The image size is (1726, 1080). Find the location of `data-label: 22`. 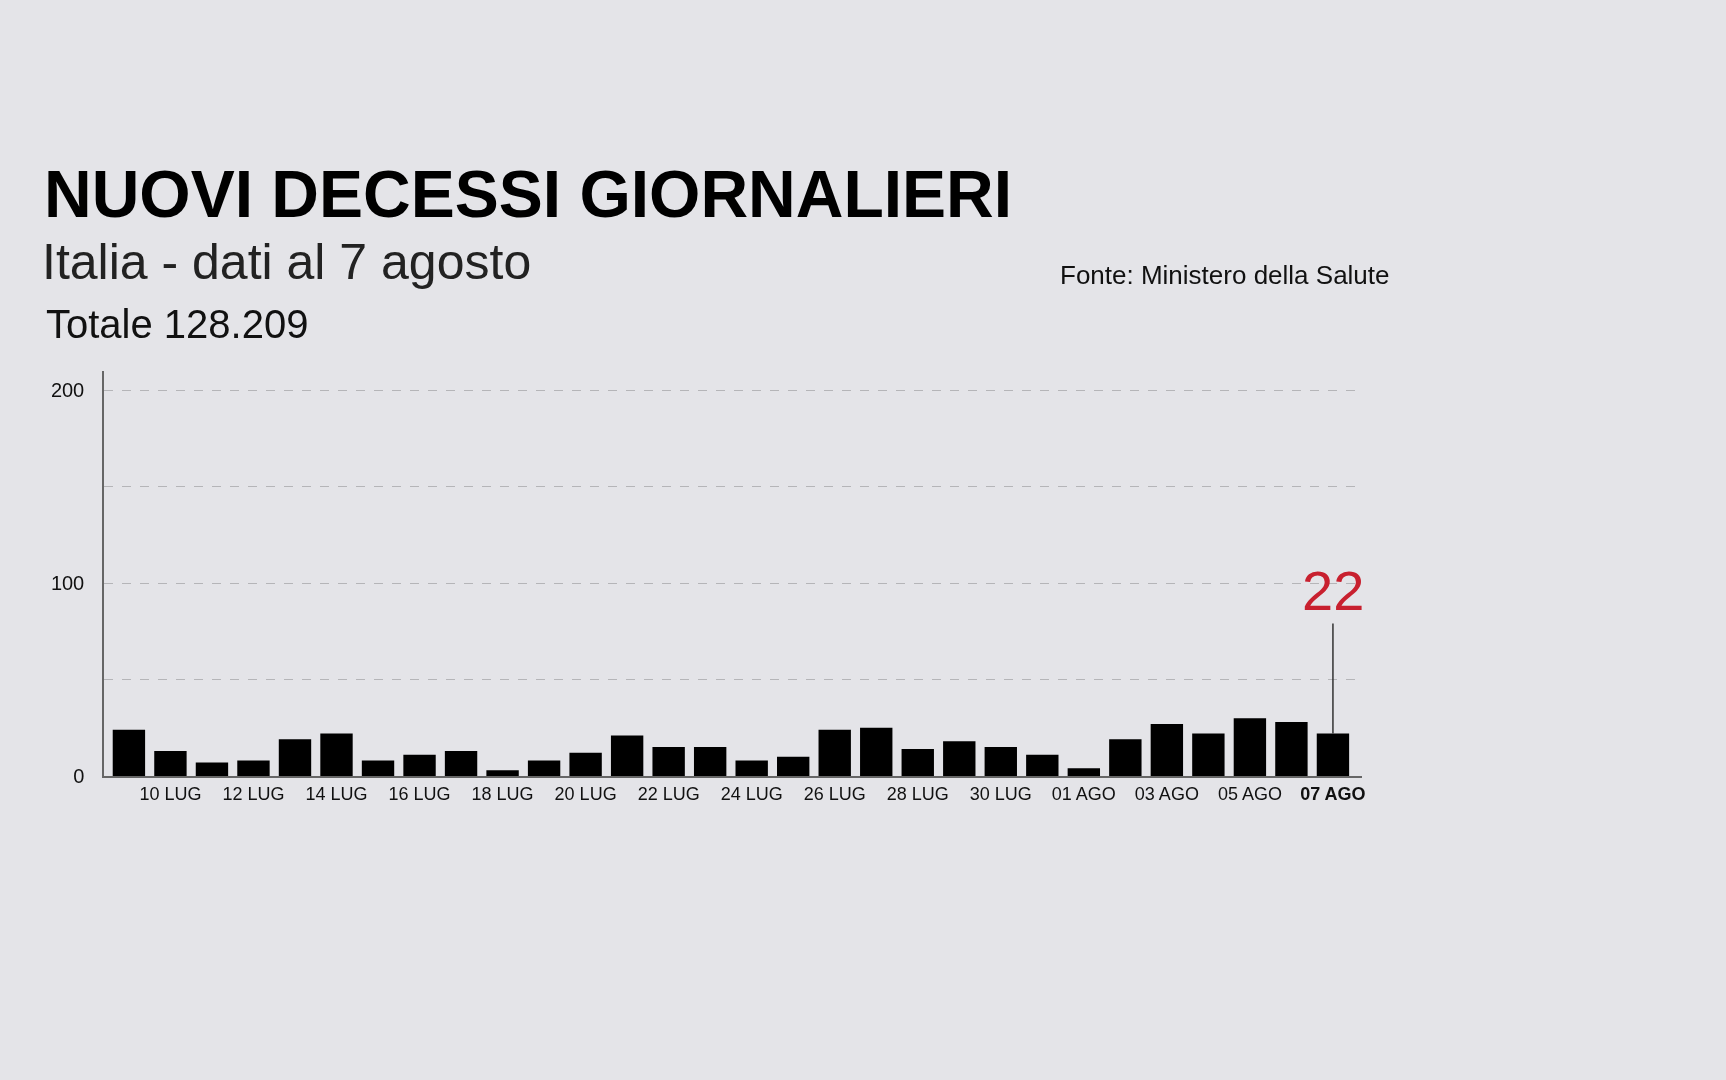

data-label: 22 is located at coordinates (1333, 590).